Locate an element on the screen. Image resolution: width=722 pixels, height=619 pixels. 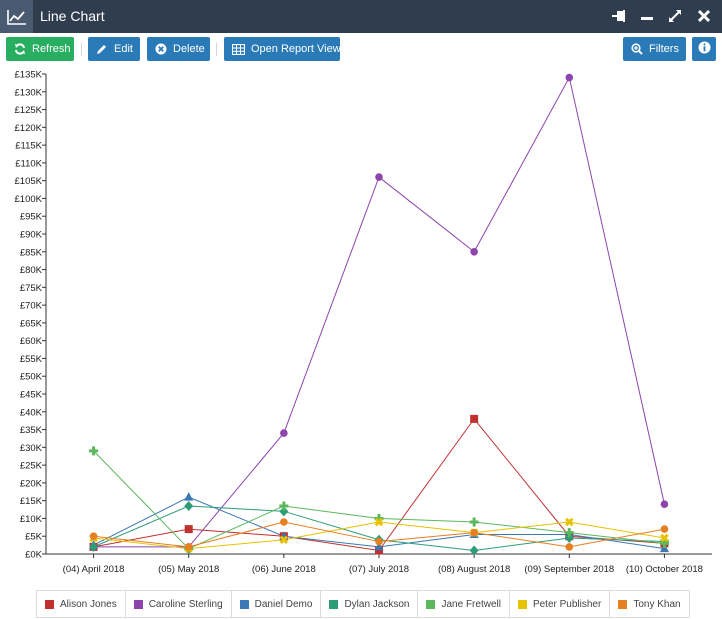
info-button is located at coordinates (704, 49).